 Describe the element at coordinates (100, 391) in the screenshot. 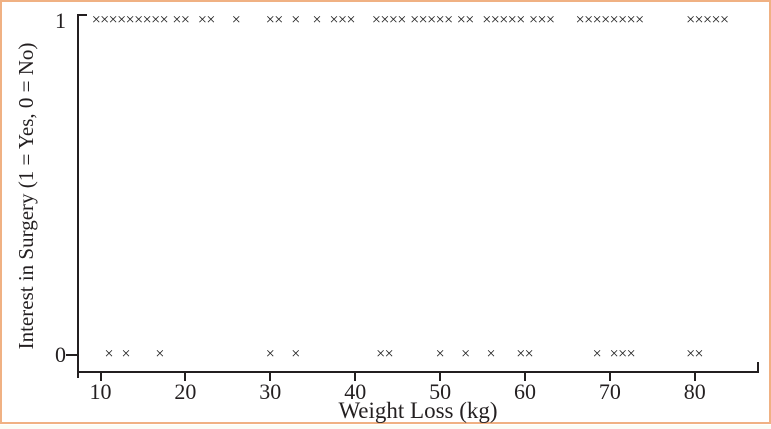

I see `x-tick-label-10: 10` at that location.